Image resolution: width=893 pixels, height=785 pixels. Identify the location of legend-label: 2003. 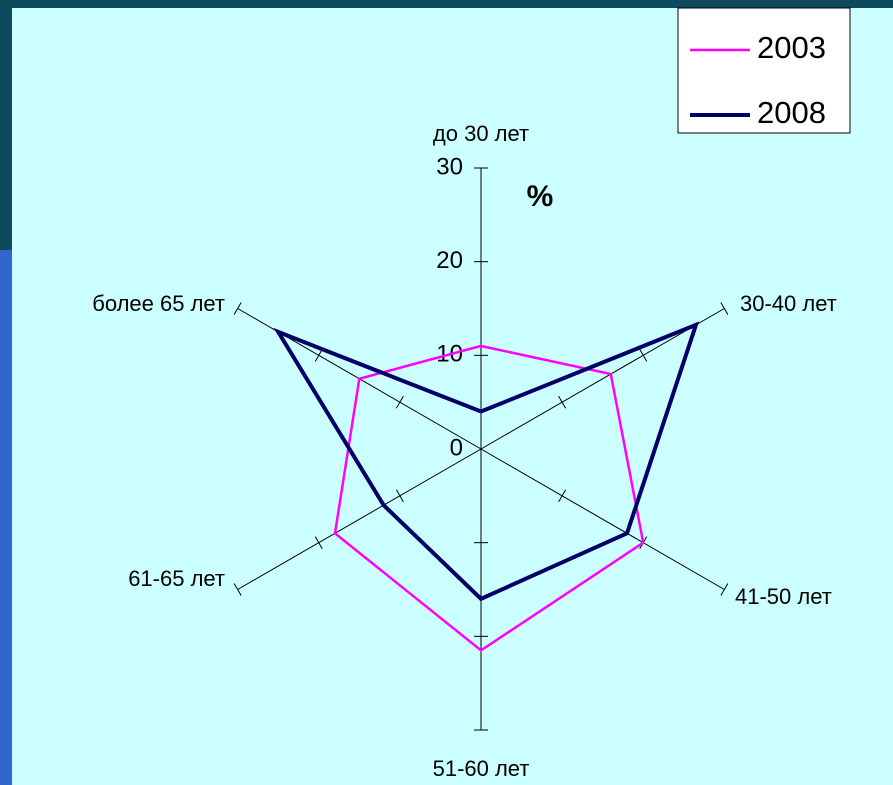
(791, 47).